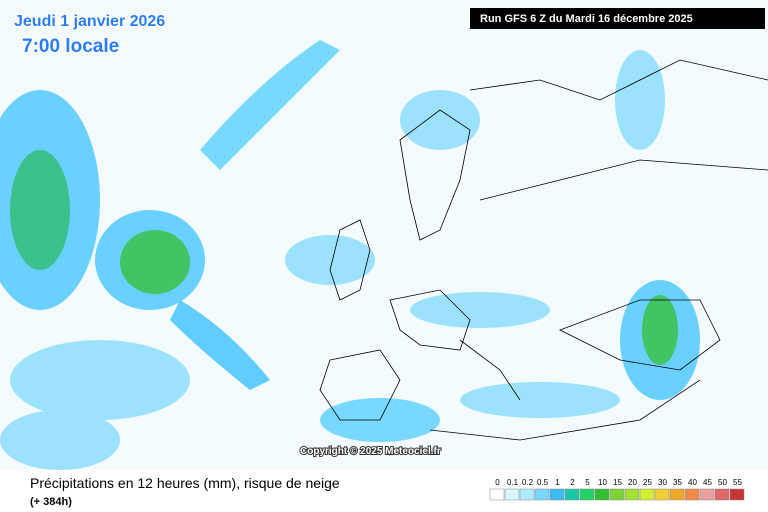 The height and width of the screenshot is (512, 768). What do you see at coordinates (89, 21) in the screenshot?
I see `forecast-date: Jeudi 1 janvier 2026` at bounding box center [89, 21].